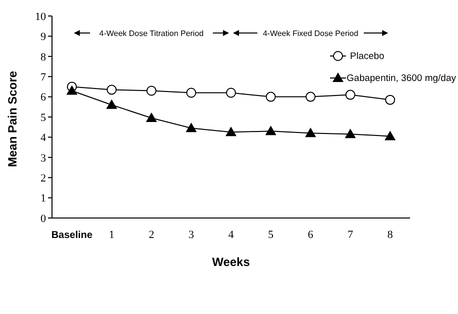  Describe the element at coordinates (43, 158) in the screenshot. I see `y-tick-label: 3` at that location.